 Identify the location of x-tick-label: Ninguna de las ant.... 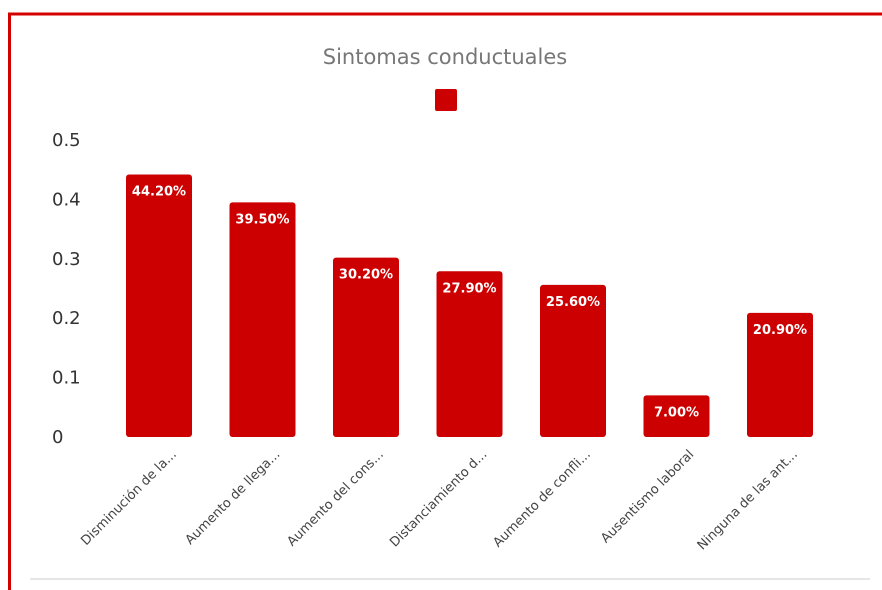
(748, 500).